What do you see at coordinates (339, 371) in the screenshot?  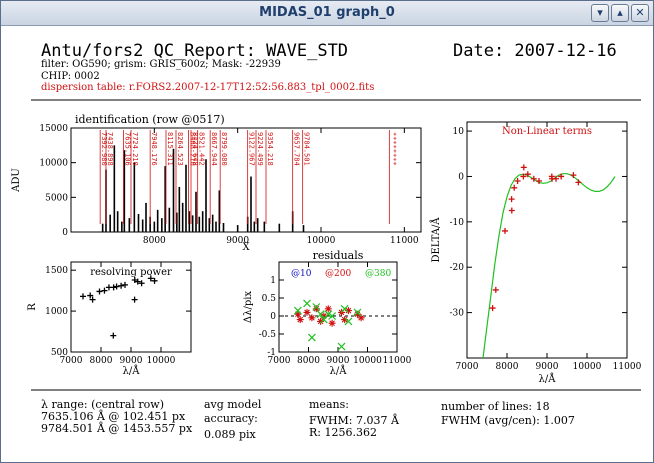 I see `residuals-xlabel: λ/Å` at bounding box center [339, 371].